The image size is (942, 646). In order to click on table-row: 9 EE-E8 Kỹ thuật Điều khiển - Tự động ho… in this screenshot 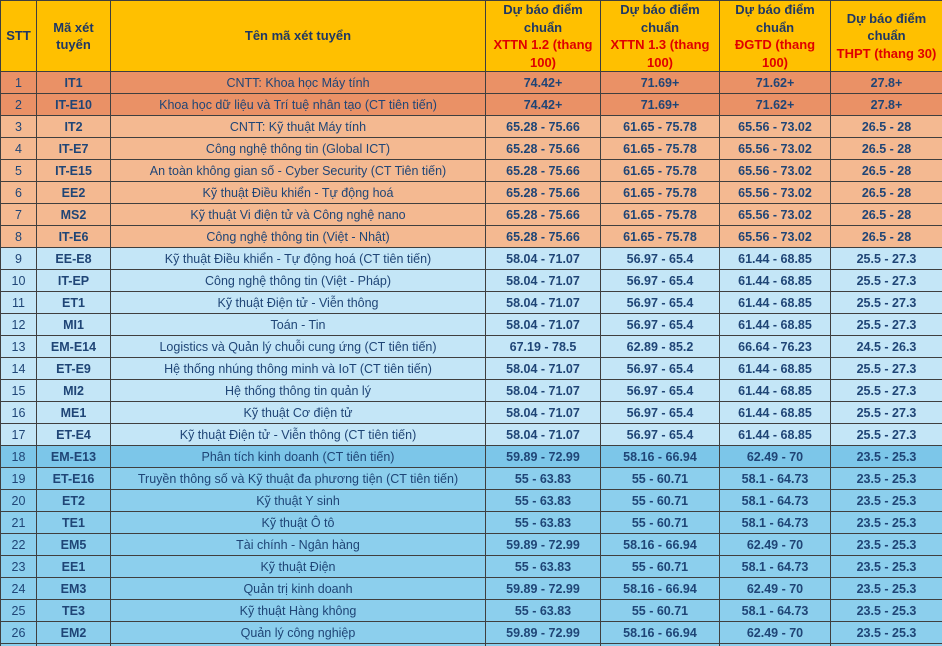, I will do `click(471, 259)`.